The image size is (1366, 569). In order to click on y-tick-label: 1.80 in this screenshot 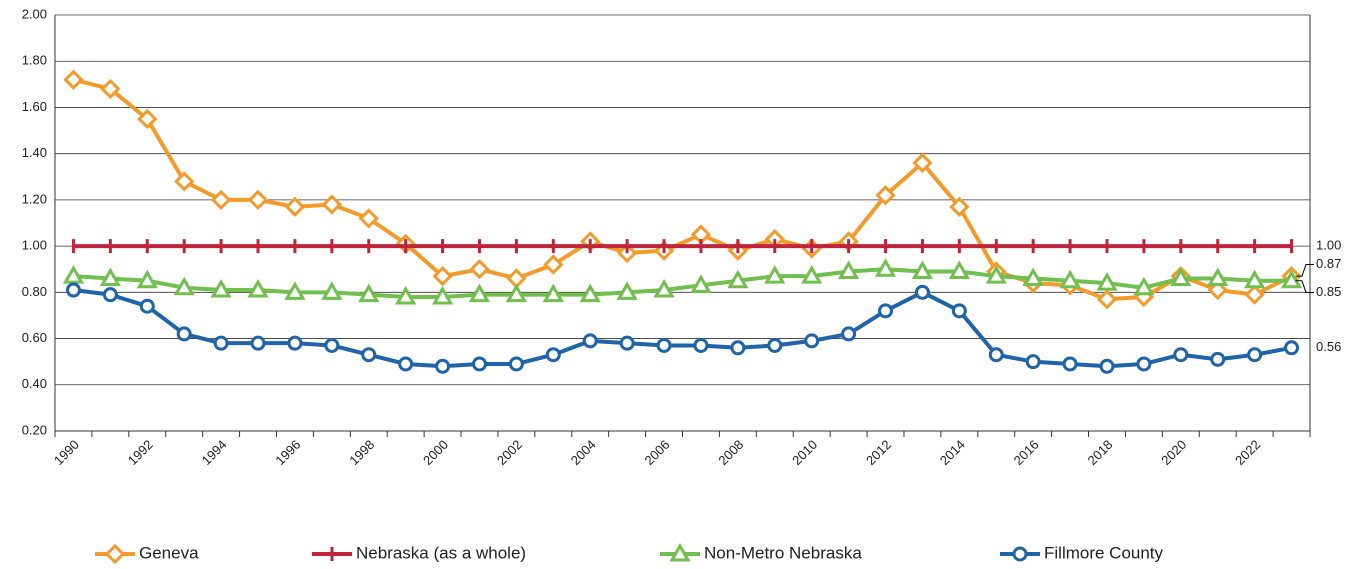, I will do `click(34, 60)`.